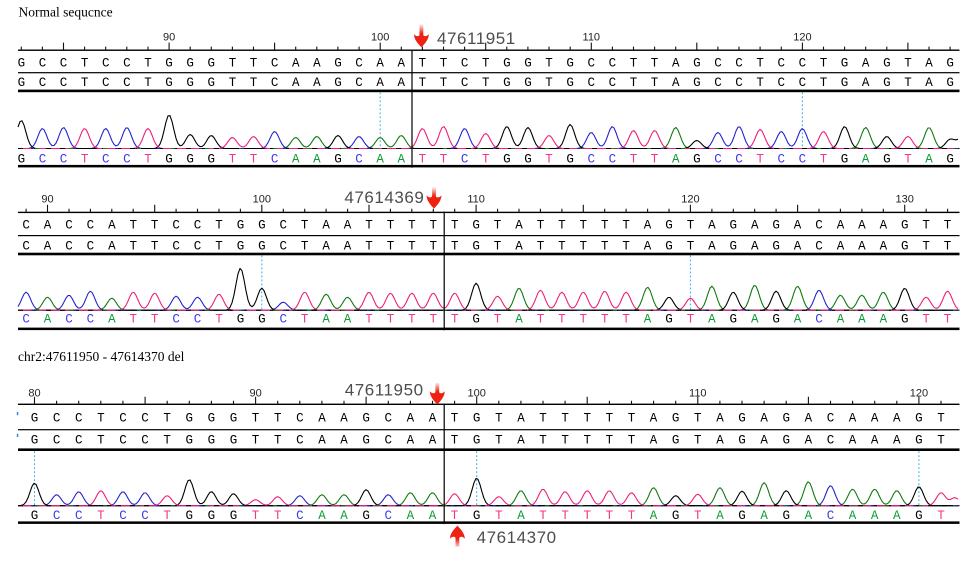  What do you see at coordinates (34, 394) in the screenshot?
I see `svg-text: 80` at bounding box center [34, 394].